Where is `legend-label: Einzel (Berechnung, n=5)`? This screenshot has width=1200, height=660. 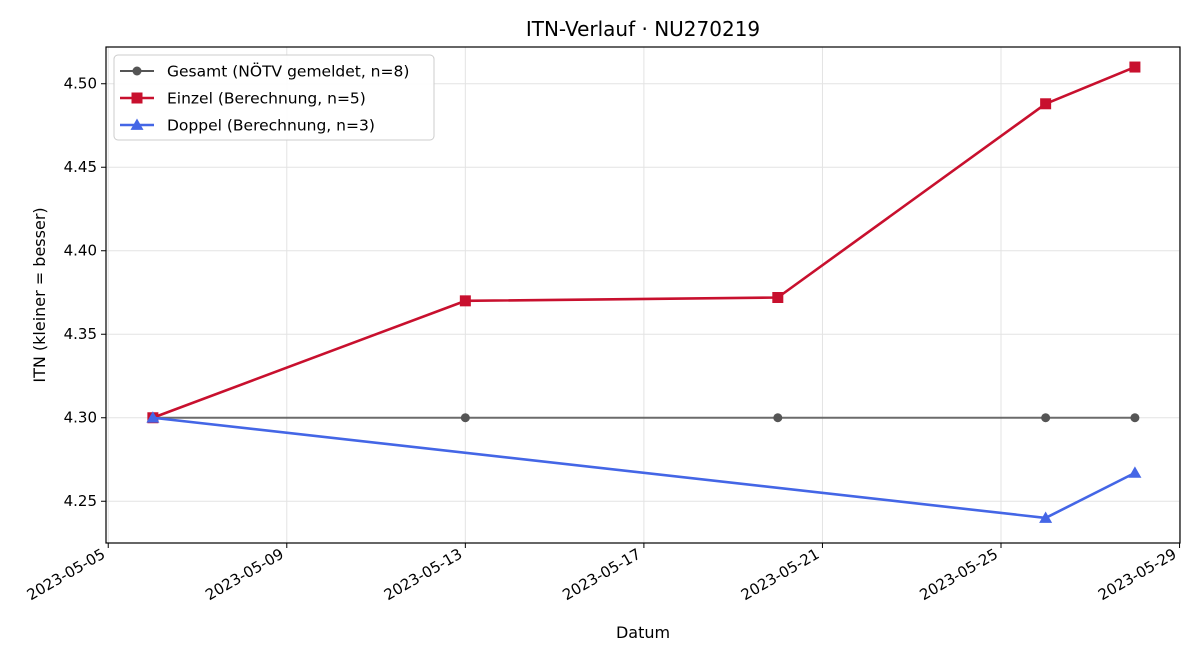
legend-label: Einzel (Berechnung, n=5) is located at coordinates (266, 99).